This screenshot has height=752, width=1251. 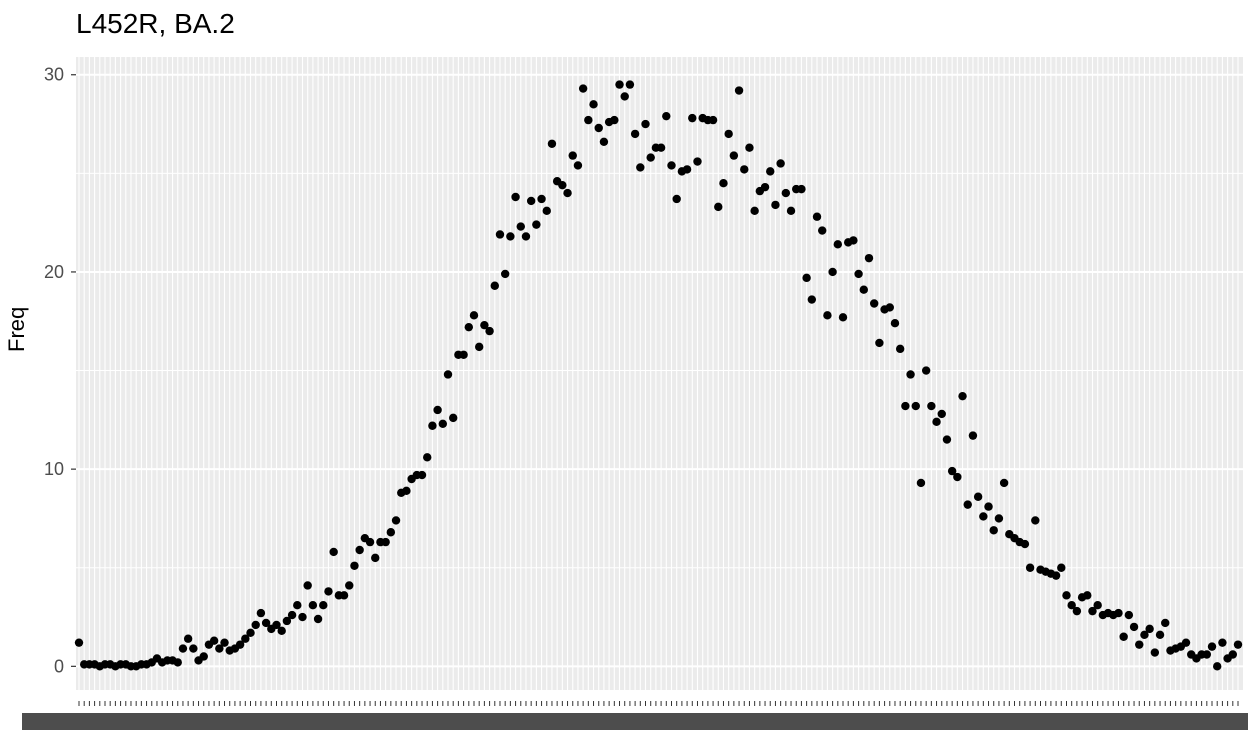 I want to click on y-tick-label: 20, so click(x=54, y=272).